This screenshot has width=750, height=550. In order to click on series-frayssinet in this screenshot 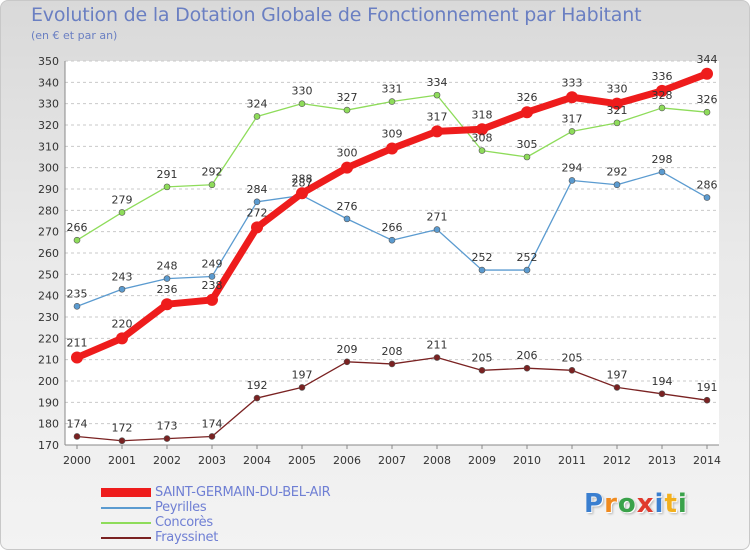, I will do `click(392, 399)`.